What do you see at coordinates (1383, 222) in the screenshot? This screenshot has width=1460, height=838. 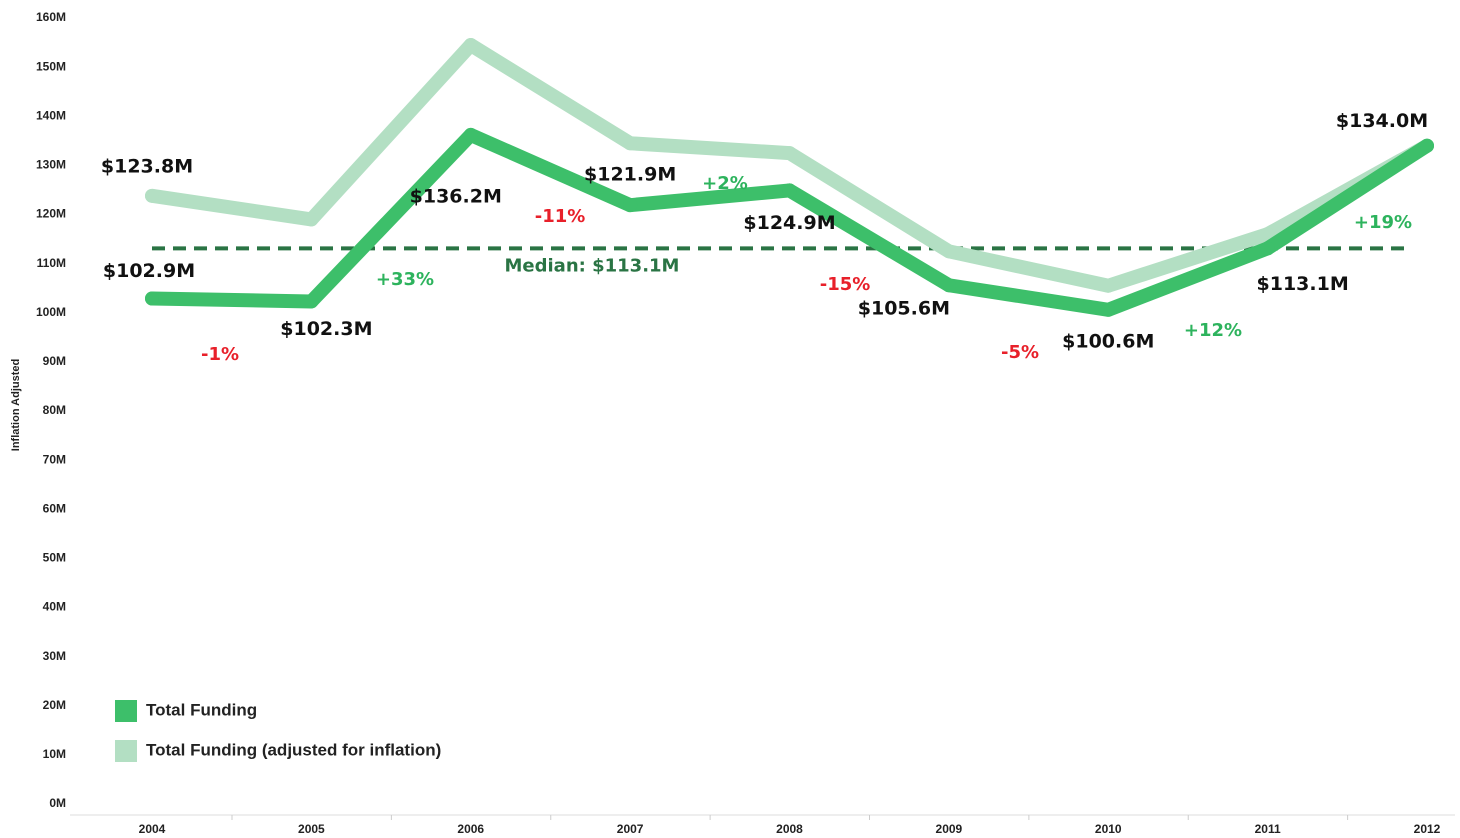 I see `change-label: +19%` at bounding box center [1383, 222].